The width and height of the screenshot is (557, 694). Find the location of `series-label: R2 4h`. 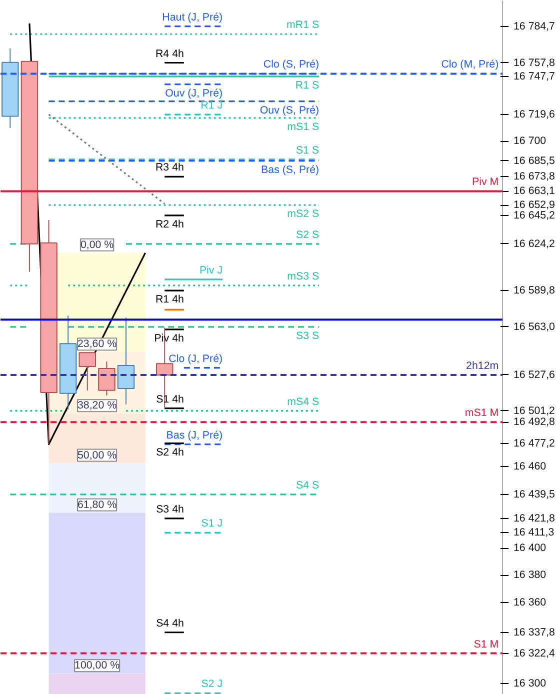

series-label: R2 4h is located at coordinates (169, 224).